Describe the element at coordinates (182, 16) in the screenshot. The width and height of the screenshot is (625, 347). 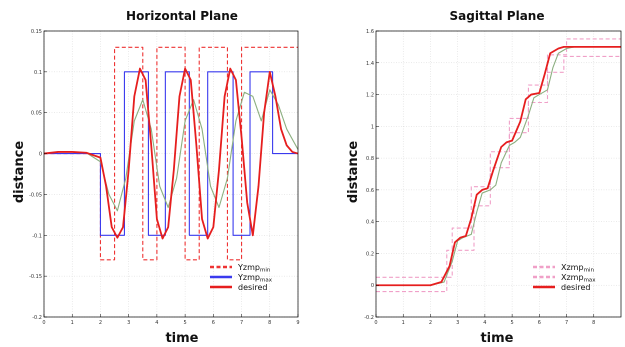
I see `chart-title: Horizontal Plane` at that location.